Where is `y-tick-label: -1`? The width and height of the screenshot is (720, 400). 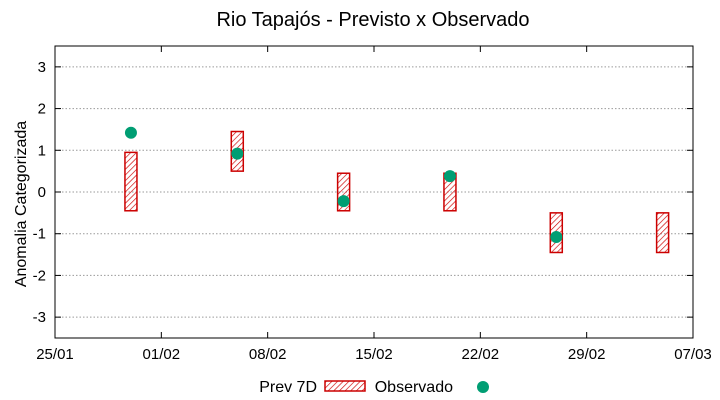 y-tick-label: -1 is located at coordinates (39, 234).